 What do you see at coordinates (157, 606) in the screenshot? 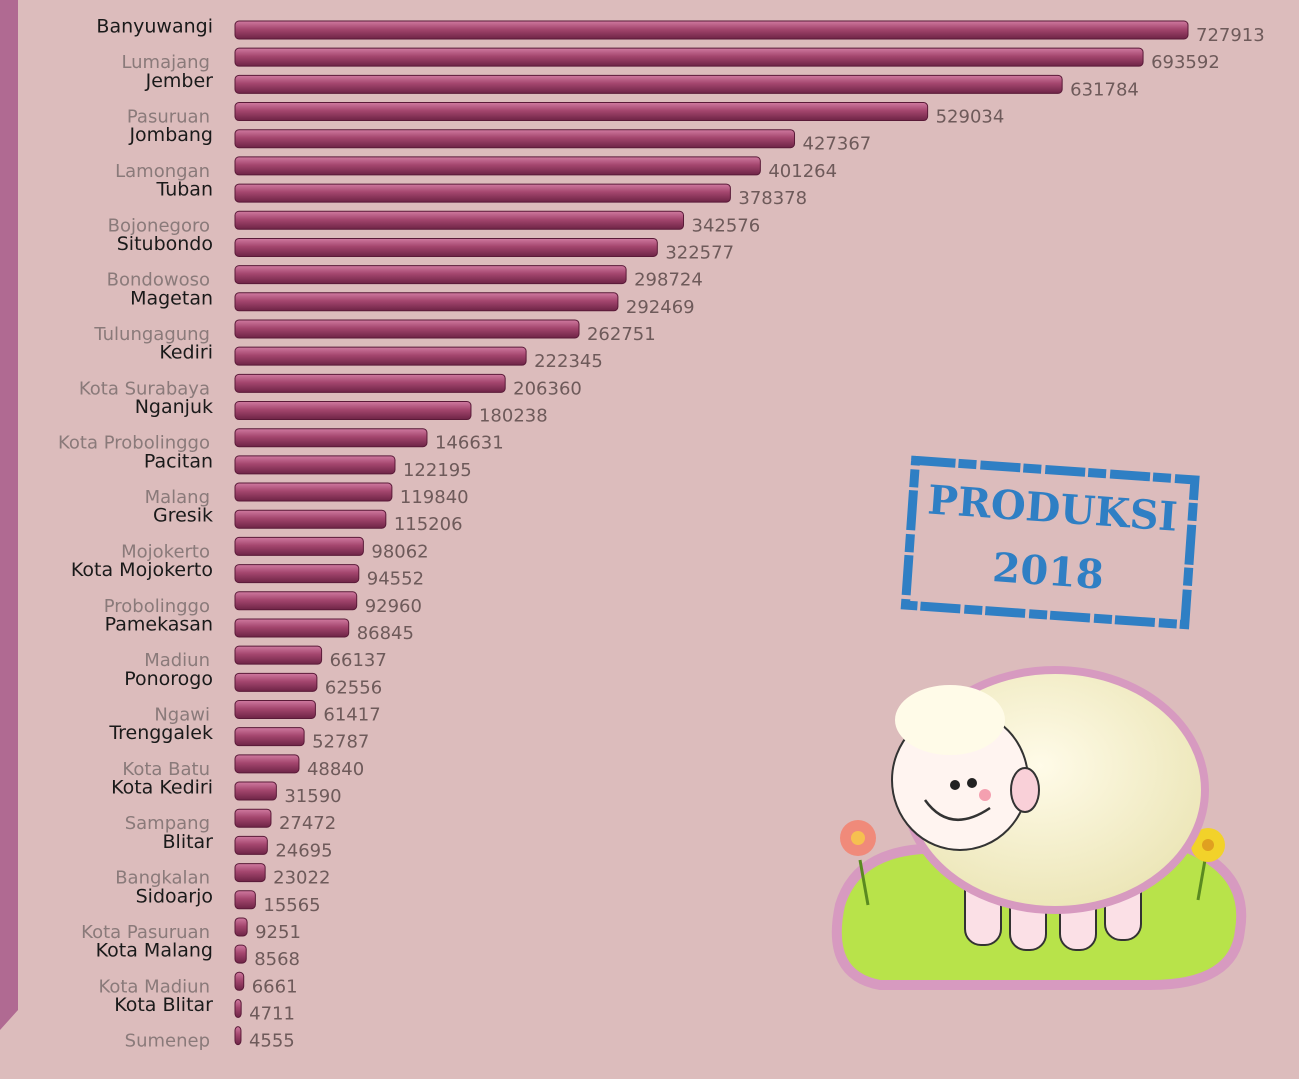
I see `category-label: Probolinggo` at bounding box center [157, 606].